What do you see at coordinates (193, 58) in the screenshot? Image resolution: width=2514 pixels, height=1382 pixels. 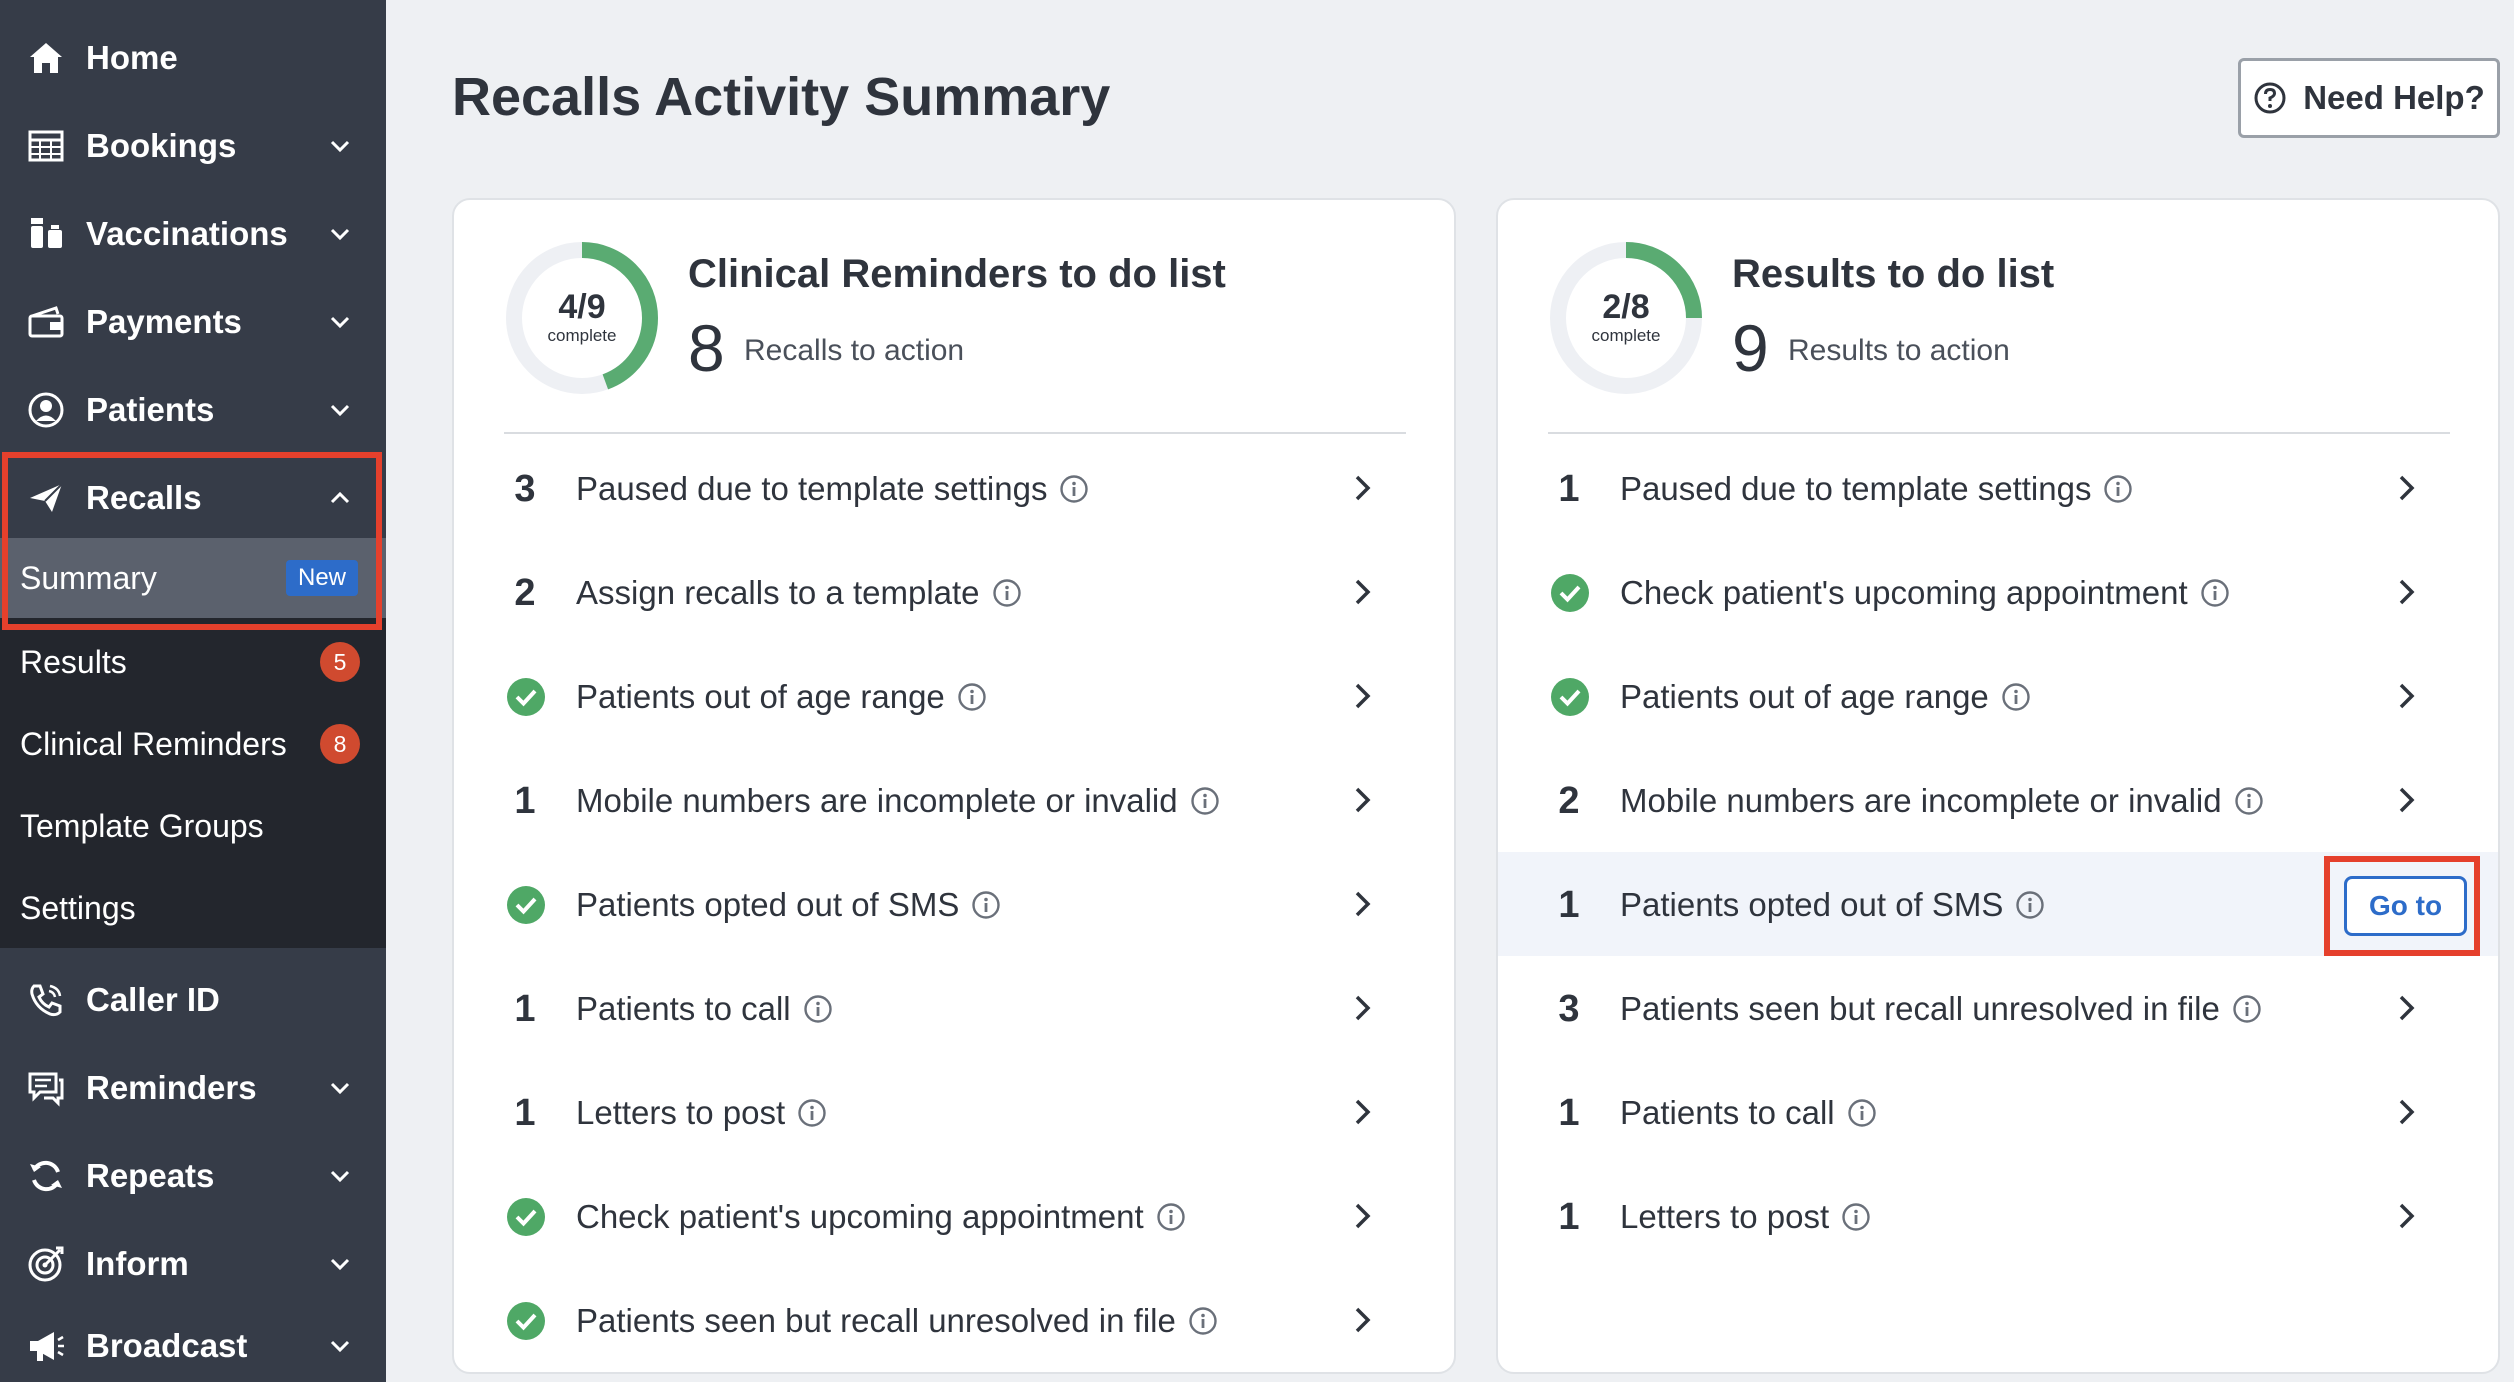 I see `nav-home: Home` at bounding box center [193, 58].